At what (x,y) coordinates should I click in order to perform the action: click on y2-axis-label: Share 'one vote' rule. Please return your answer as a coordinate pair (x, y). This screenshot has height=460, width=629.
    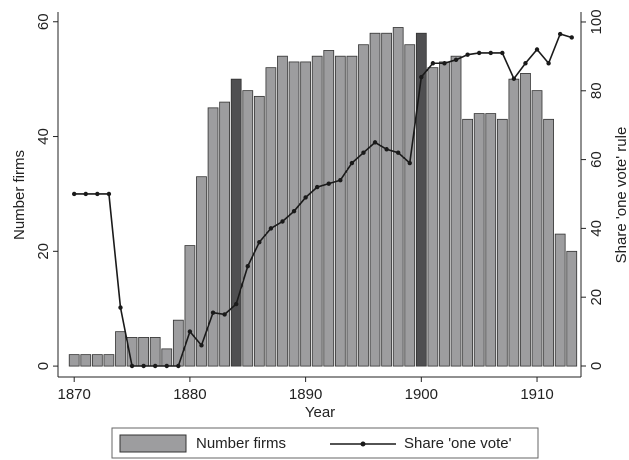
    Looking at the image, I should click on (621, 195).